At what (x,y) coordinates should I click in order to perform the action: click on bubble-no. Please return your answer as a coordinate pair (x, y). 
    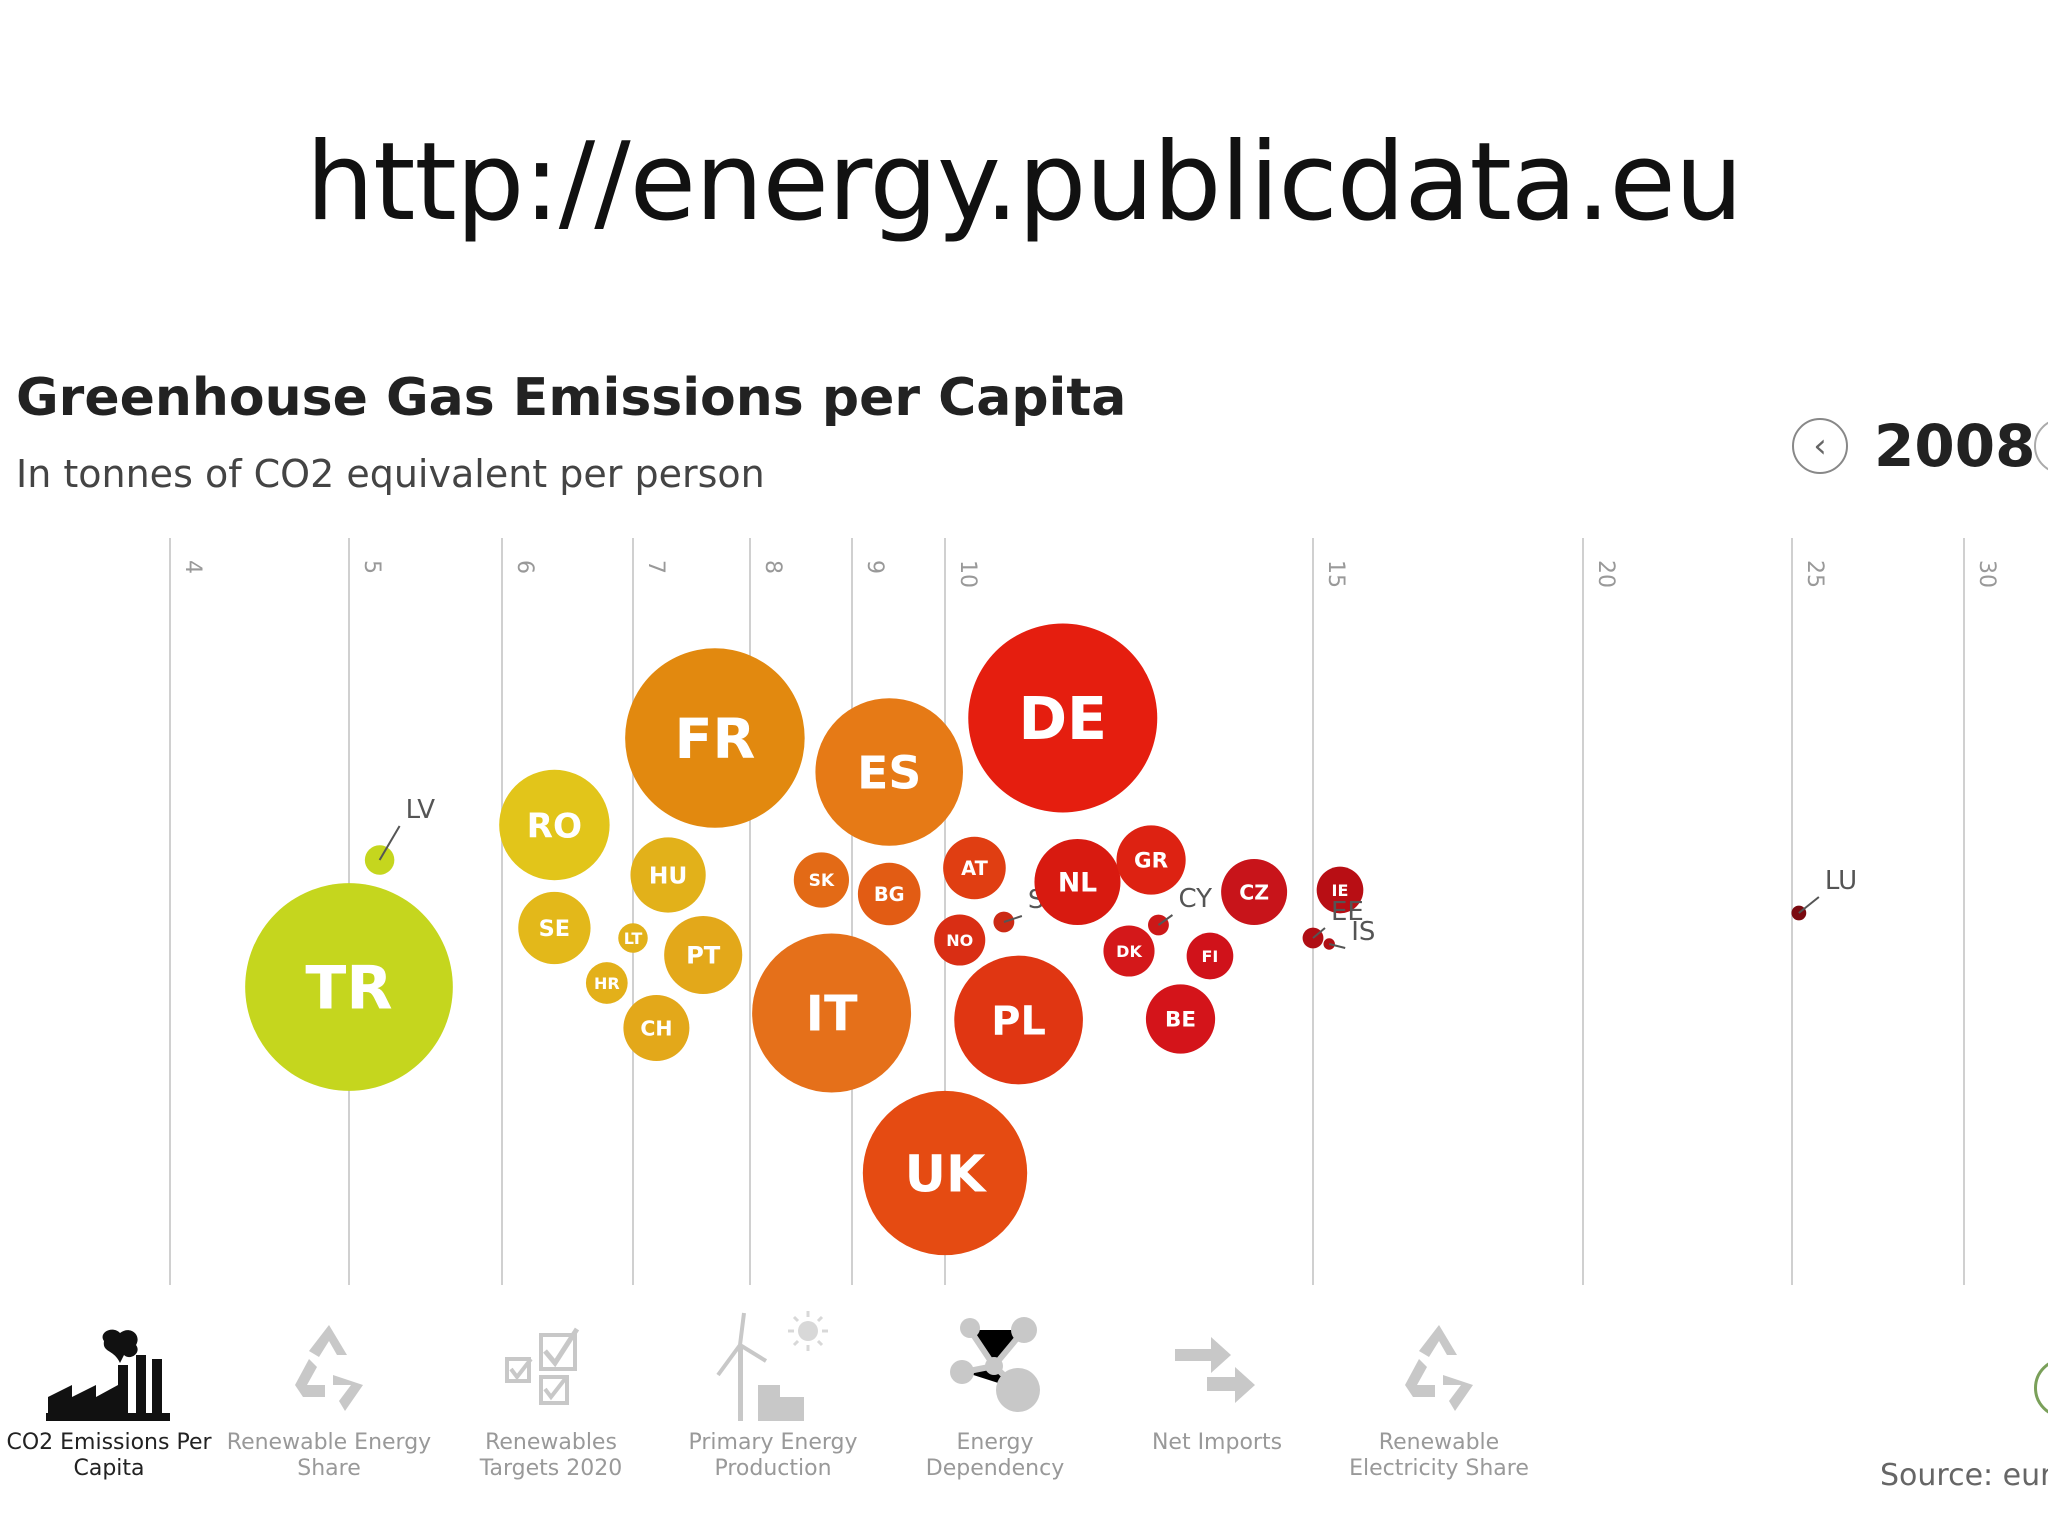
    Looking at the image, I should click on (960, 940).